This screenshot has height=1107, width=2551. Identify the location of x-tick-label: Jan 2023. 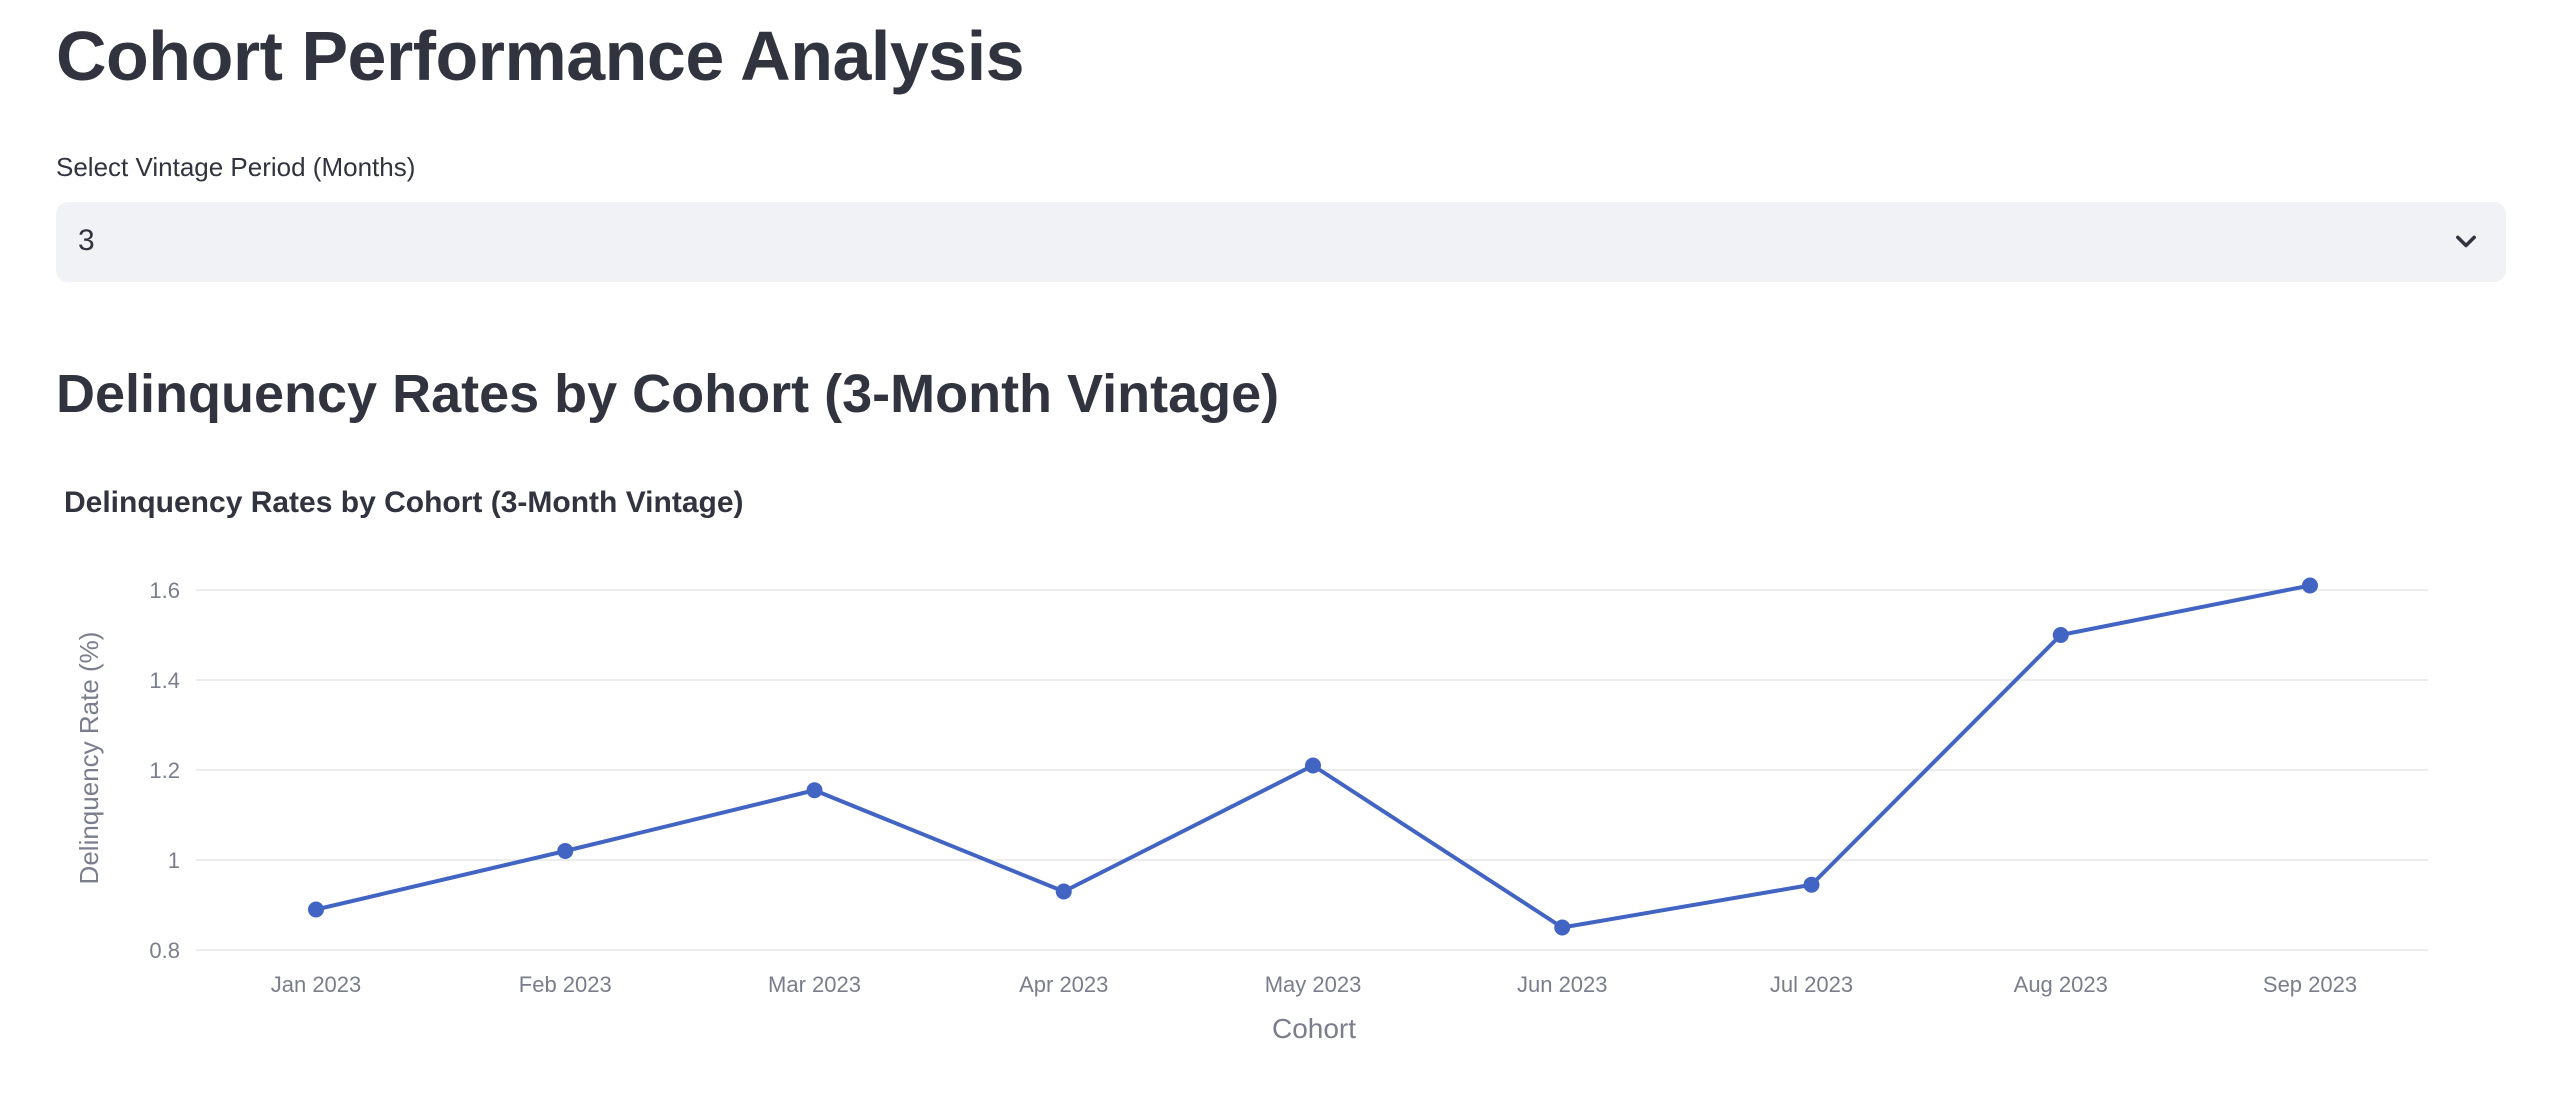
(316, 984).